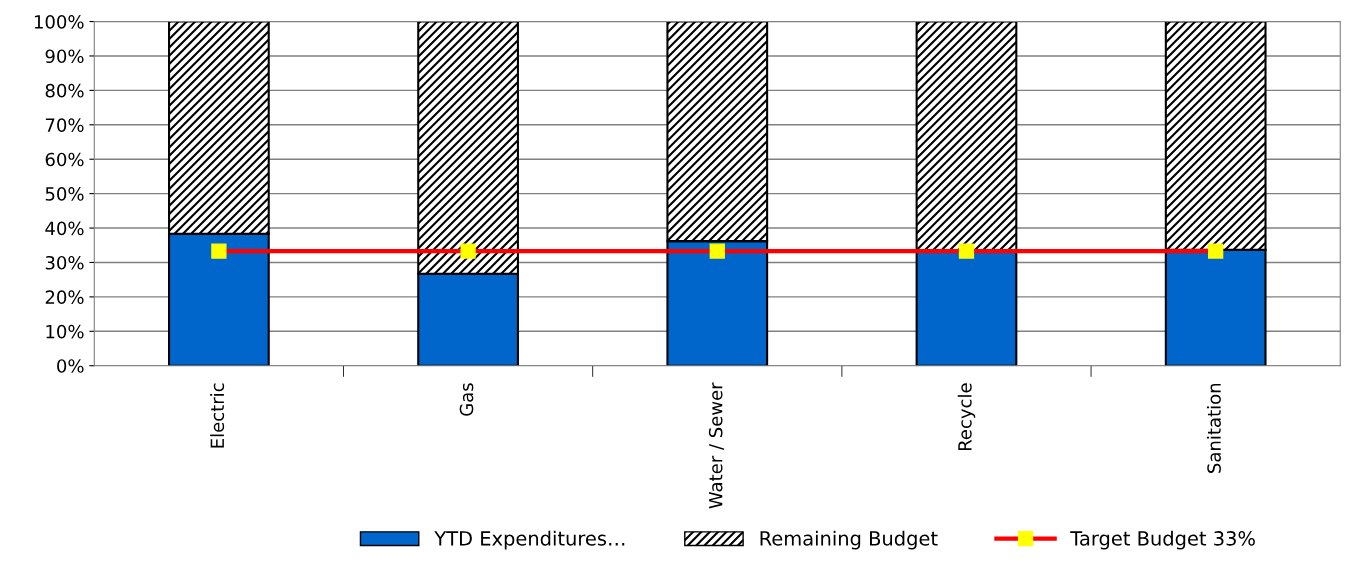 Image resolution: width=1347 pixels, height=567 pixels. I want to click on y-tick-label: 40%, so click(64, 228).